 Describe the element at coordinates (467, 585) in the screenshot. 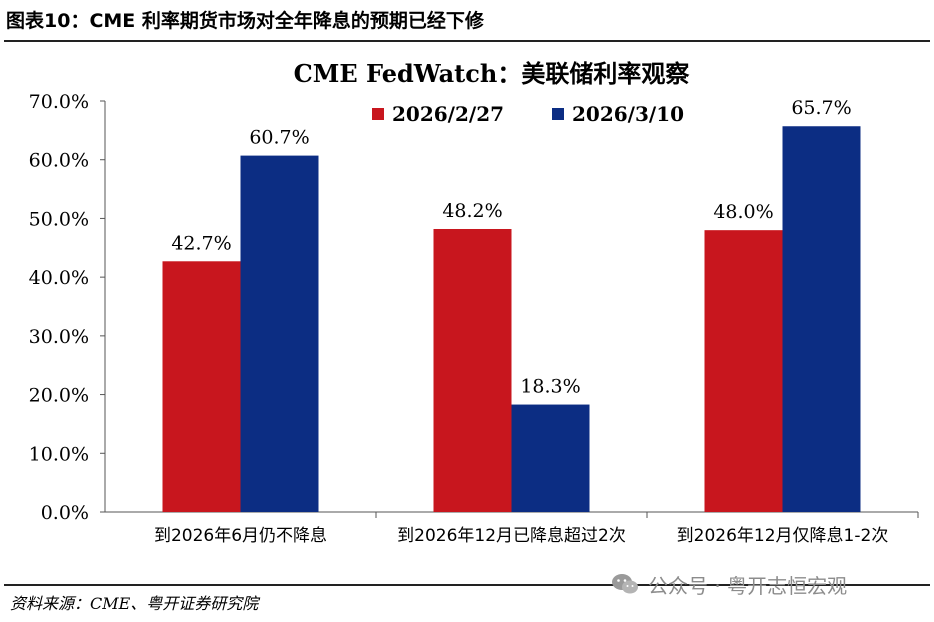

I see `footer-divider` at that location.